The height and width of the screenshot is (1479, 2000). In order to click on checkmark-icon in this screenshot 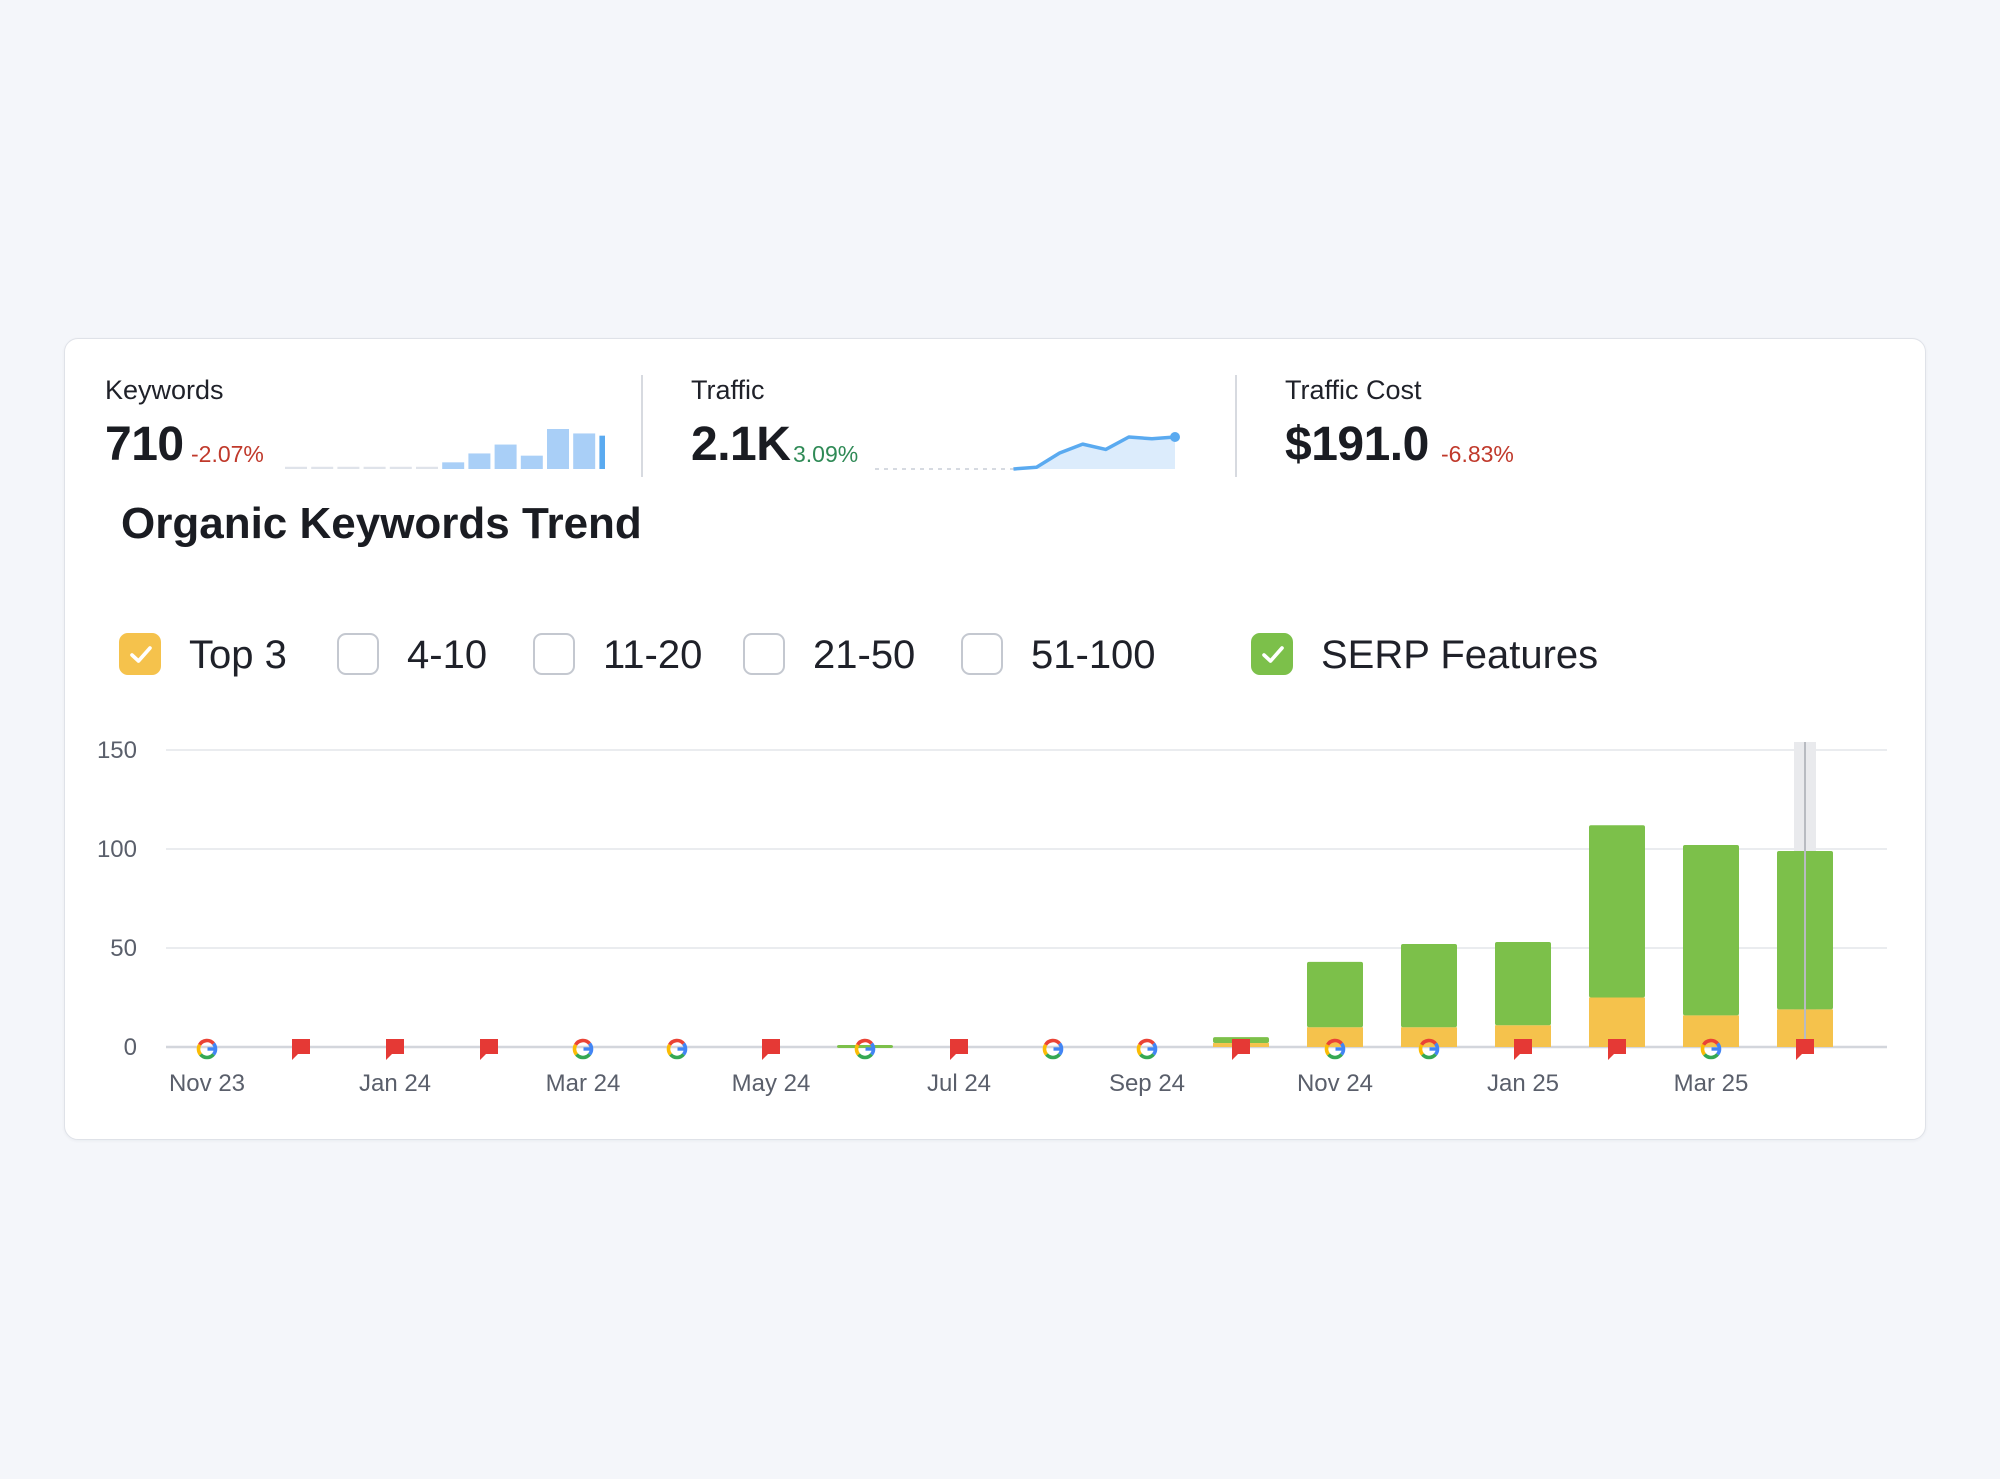, I will do `click(1273, 654)`.